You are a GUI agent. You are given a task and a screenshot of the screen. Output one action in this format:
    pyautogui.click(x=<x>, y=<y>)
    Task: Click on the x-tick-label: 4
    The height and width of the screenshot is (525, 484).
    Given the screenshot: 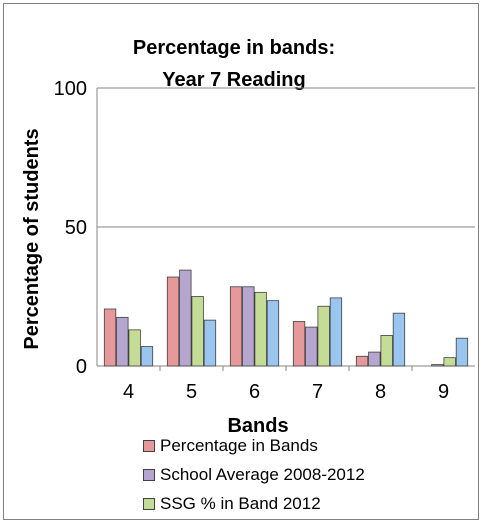 What is the action you would take?
    pyautogui.click(x=128, y=392)
    